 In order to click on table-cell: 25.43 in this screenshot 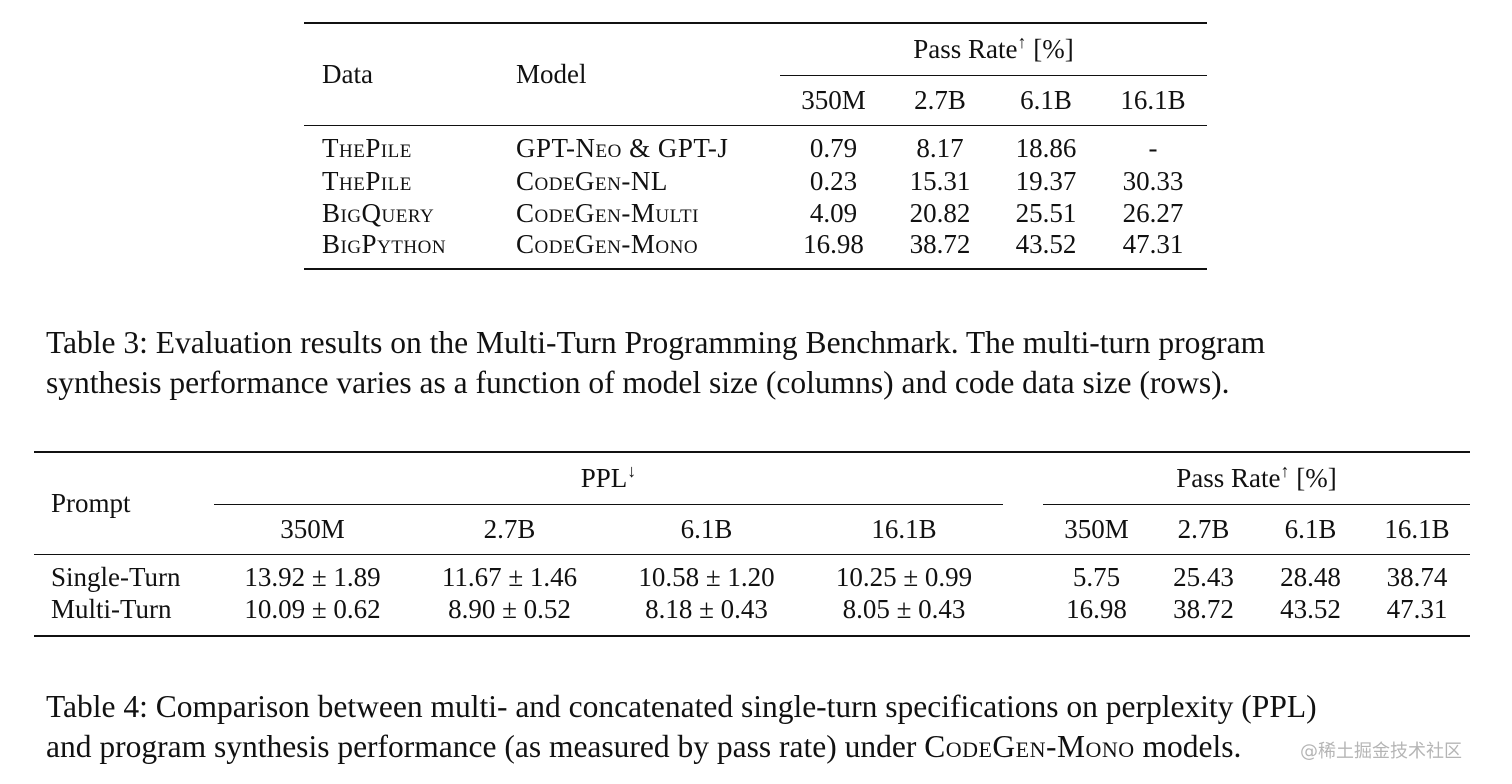, I will do `click(1203, 576)`.